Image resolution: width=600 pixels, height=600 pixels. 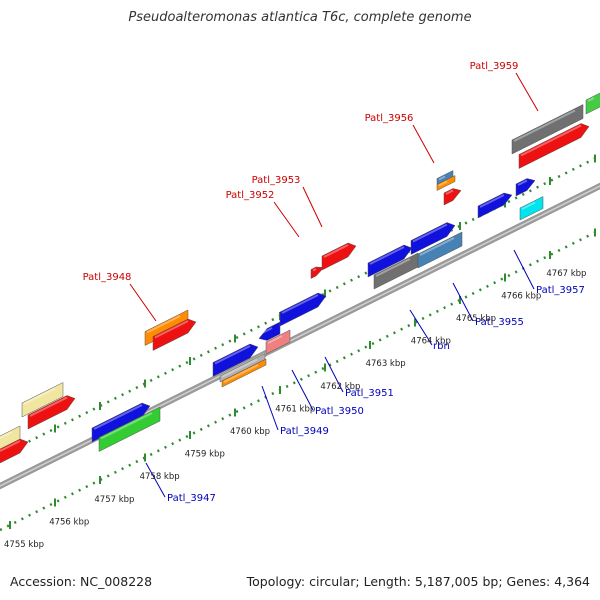 I want to click on kbp-tick-label: 4766 kbp, so click(x=521, y=296).